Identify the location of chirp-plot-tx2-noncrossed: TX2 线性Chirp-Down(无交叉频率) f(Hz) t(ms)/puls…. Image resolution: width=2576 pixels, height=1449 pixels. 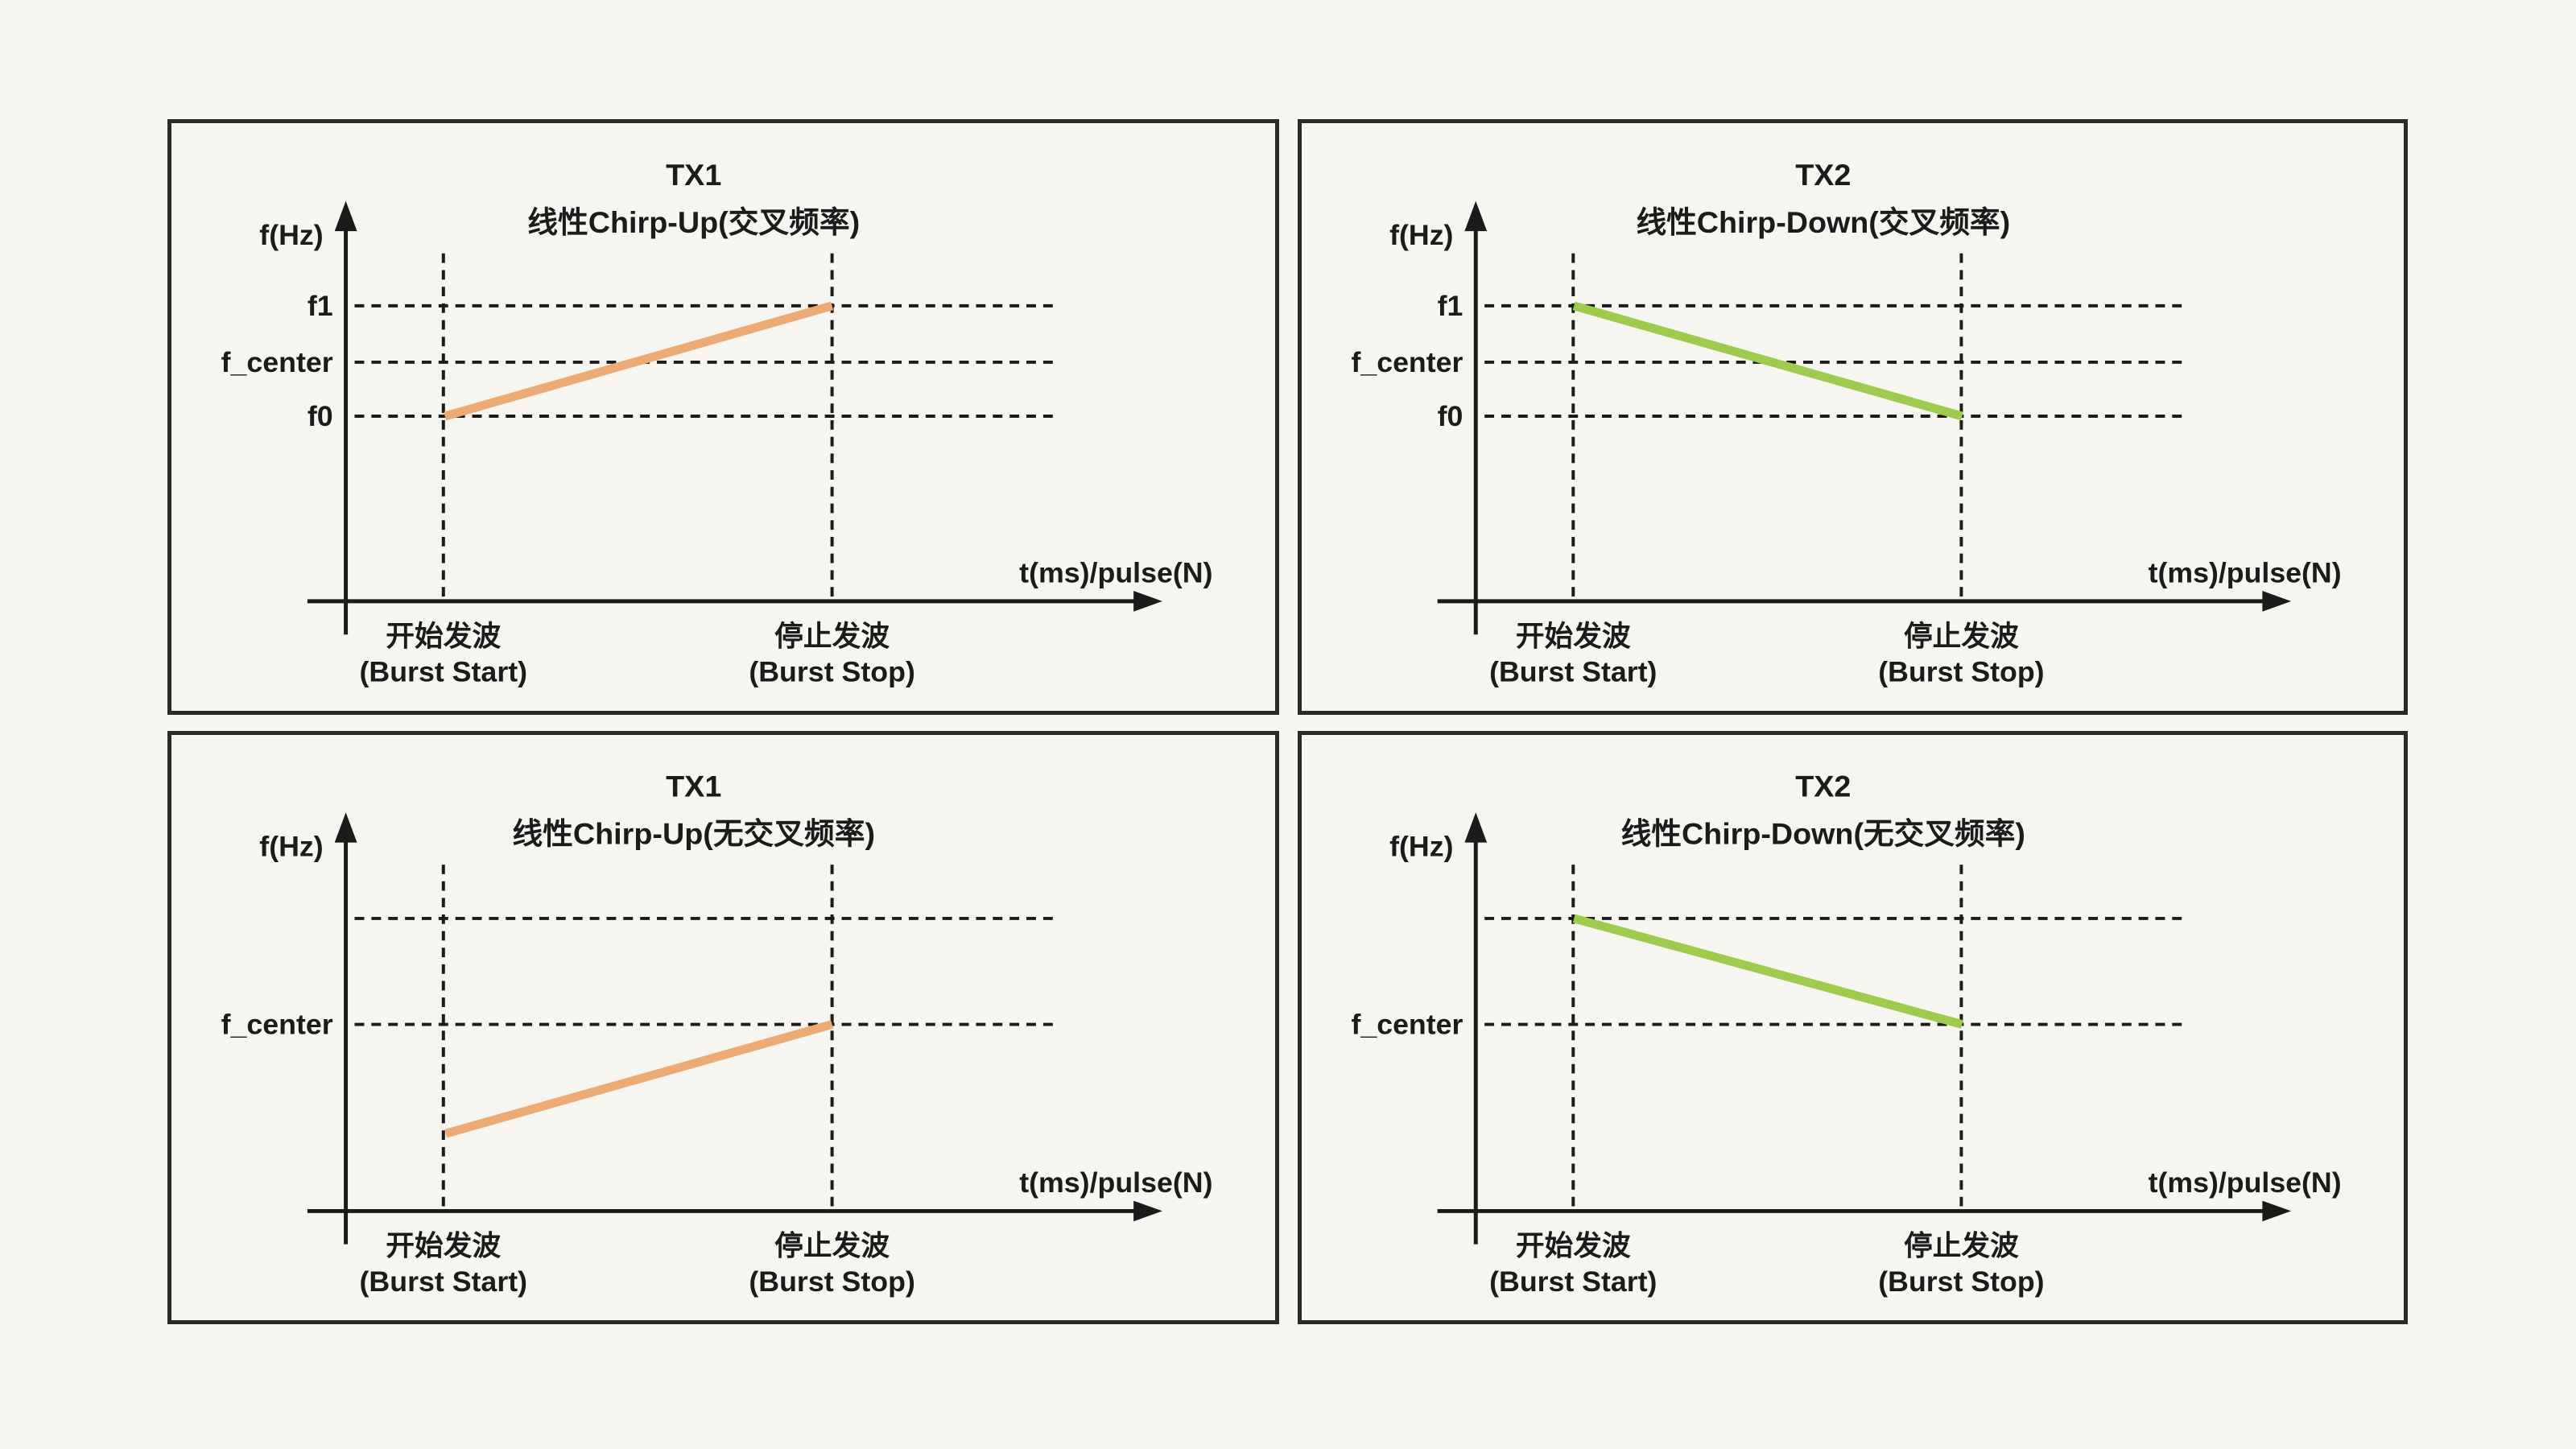
(1847, 1034).